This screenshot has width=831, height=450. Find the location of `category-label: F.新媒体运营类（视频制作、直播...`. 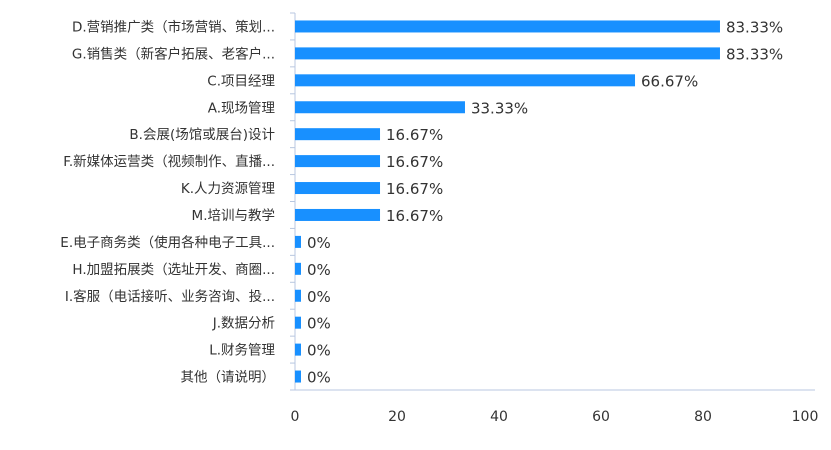

category-label: F.新媒体运营类（视频制作、直播... is located at coordinates (169, 162).